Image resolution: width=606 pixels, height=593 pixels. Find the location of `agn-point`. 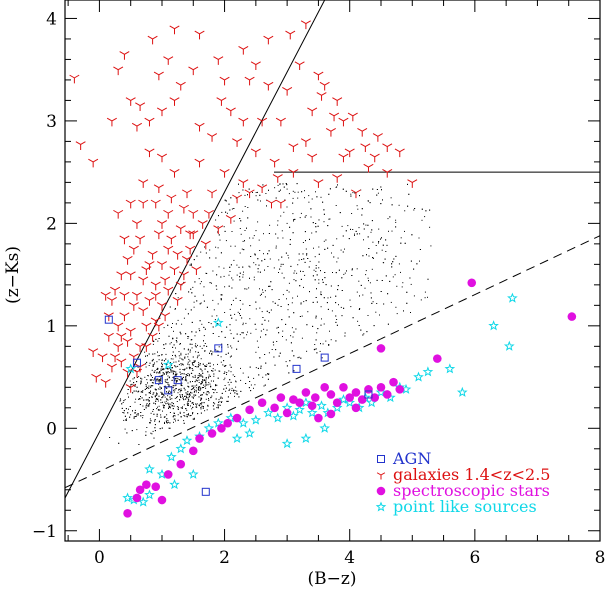

agn-point is located at coordinates (168, 390).